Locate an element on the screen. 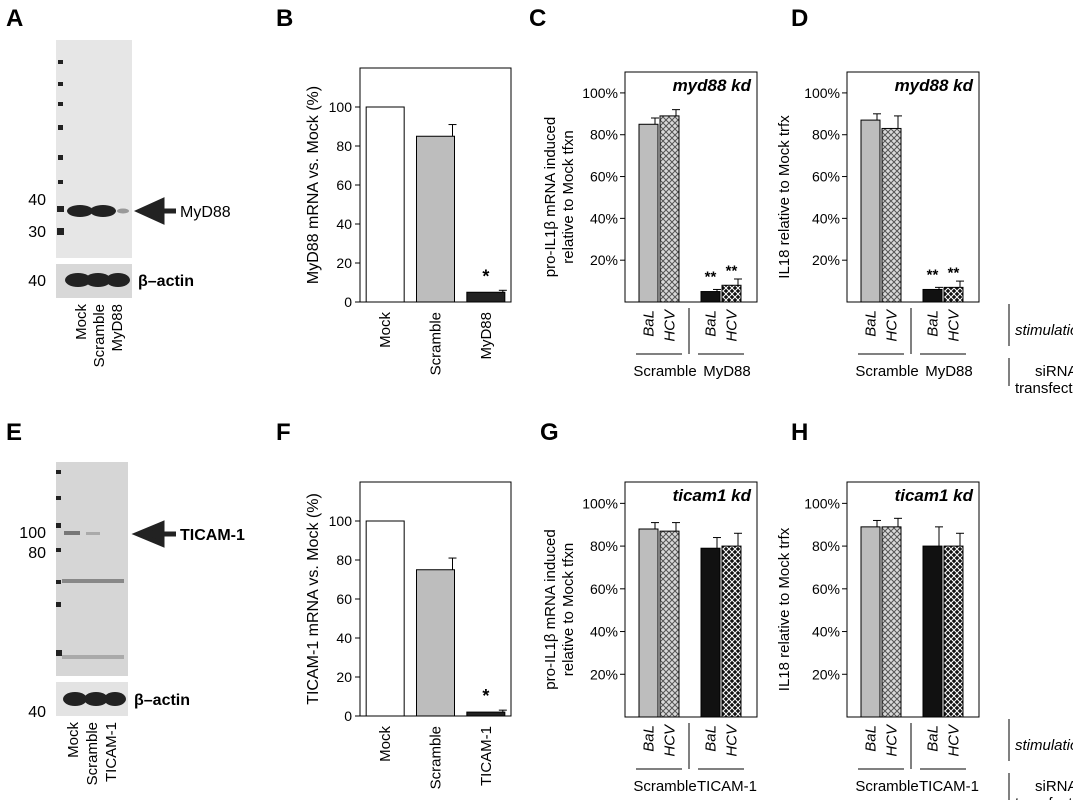  chart-c-group-label: MyD88 is located at coordinates (727, 371).